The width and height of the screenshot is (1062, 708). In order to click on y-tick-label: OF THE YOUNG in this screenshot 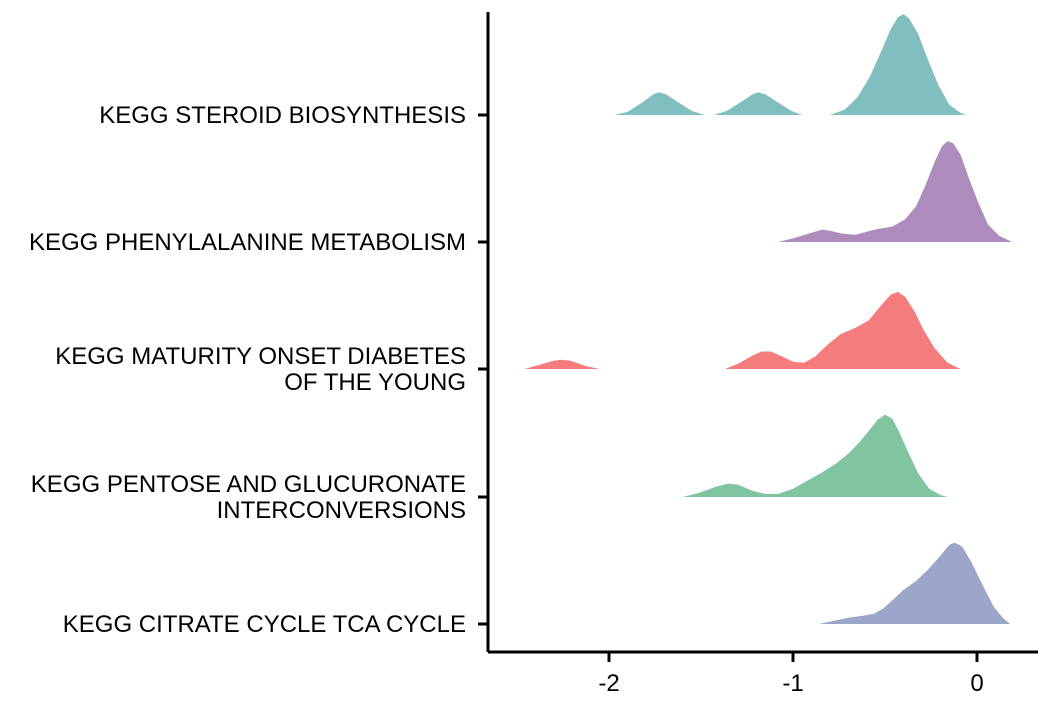, I will do `click(375, 382)`.